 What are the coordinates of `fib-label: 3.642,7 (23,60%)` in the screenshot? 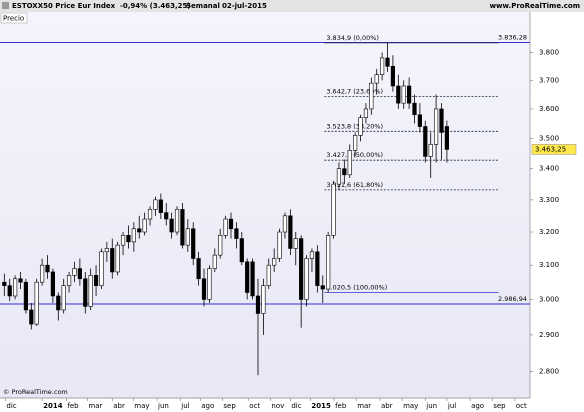 It's located at (354, 92).